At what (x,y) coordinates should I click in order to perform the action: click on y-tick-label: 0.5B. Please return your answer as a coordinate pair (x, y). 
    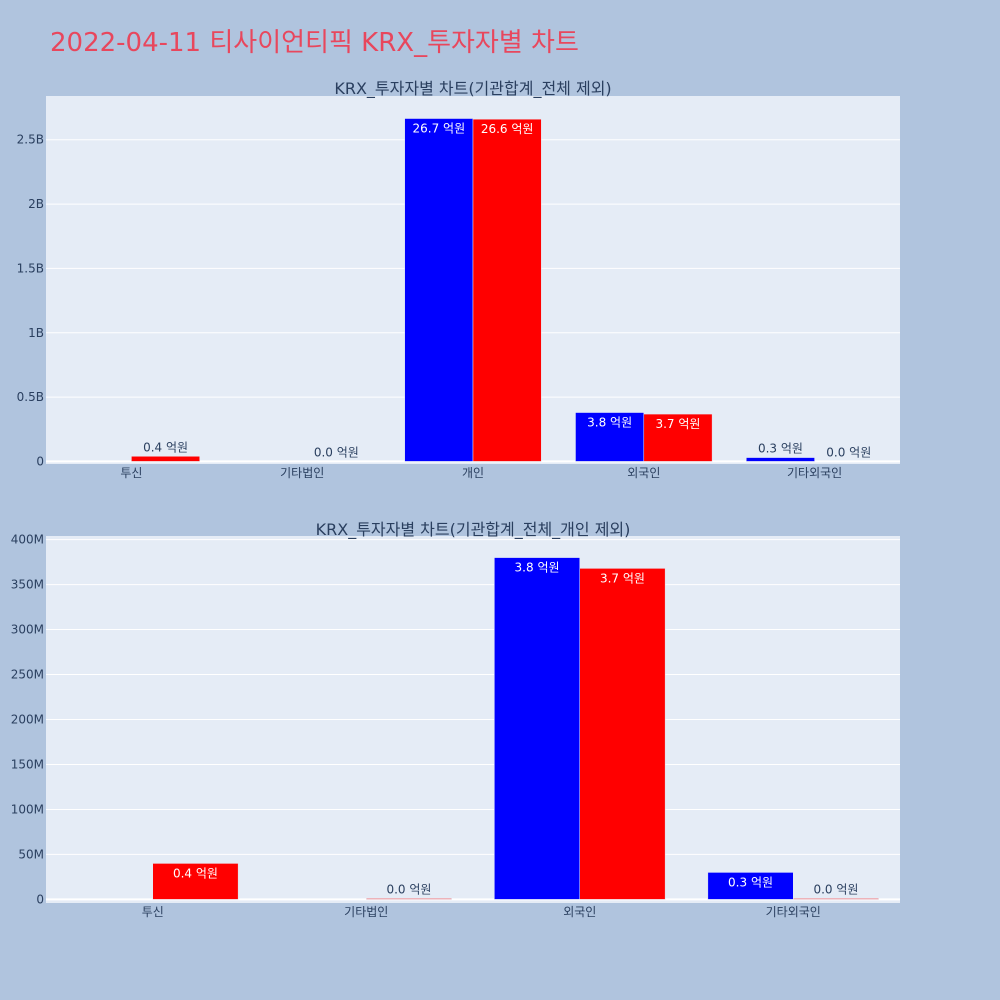
    Looking at the image, I should click on (30, 397).